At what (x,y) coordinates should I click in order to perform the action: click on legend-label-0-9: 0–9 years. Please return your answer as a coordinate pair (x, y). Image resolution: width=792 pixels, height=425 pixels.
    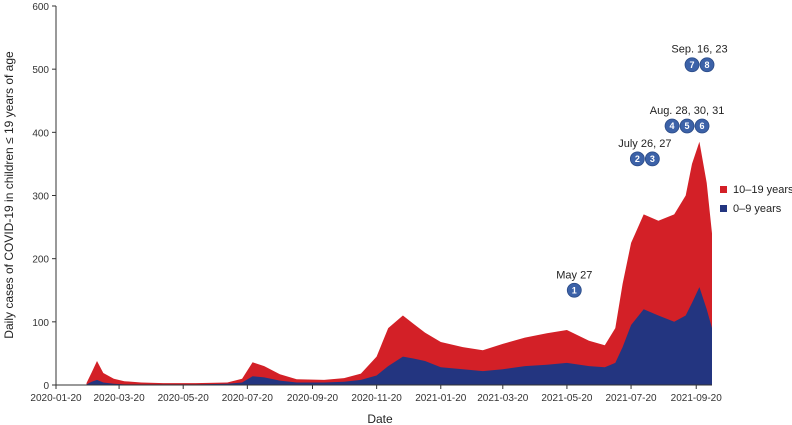
    Looking at the image, I should click on (757, 208).